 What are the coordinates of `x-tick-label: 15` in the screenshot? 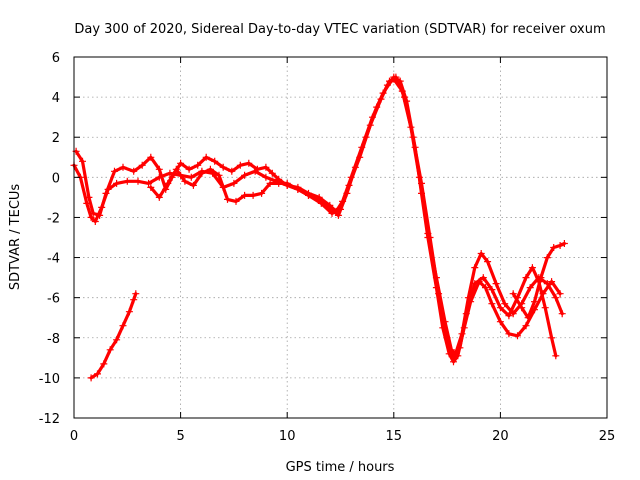 It's located at (394, 436).